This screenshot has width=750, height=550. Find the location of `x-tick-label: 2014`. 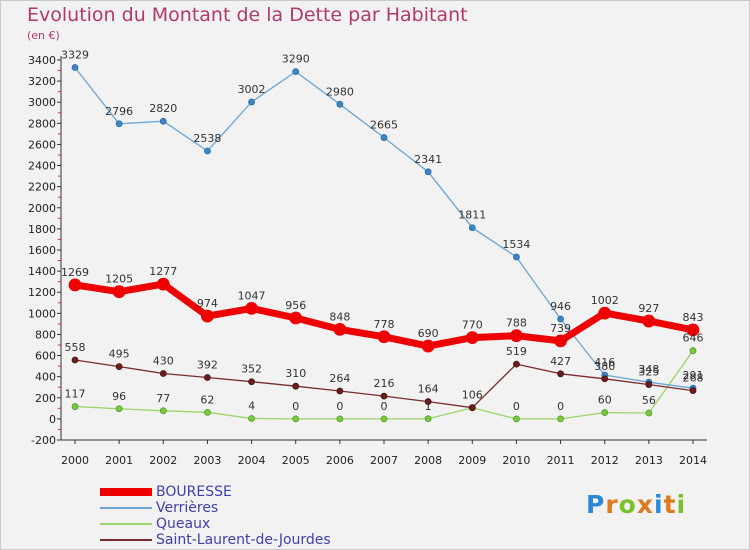

x-tick-label: 2014 is located at coordinates (693, 460).